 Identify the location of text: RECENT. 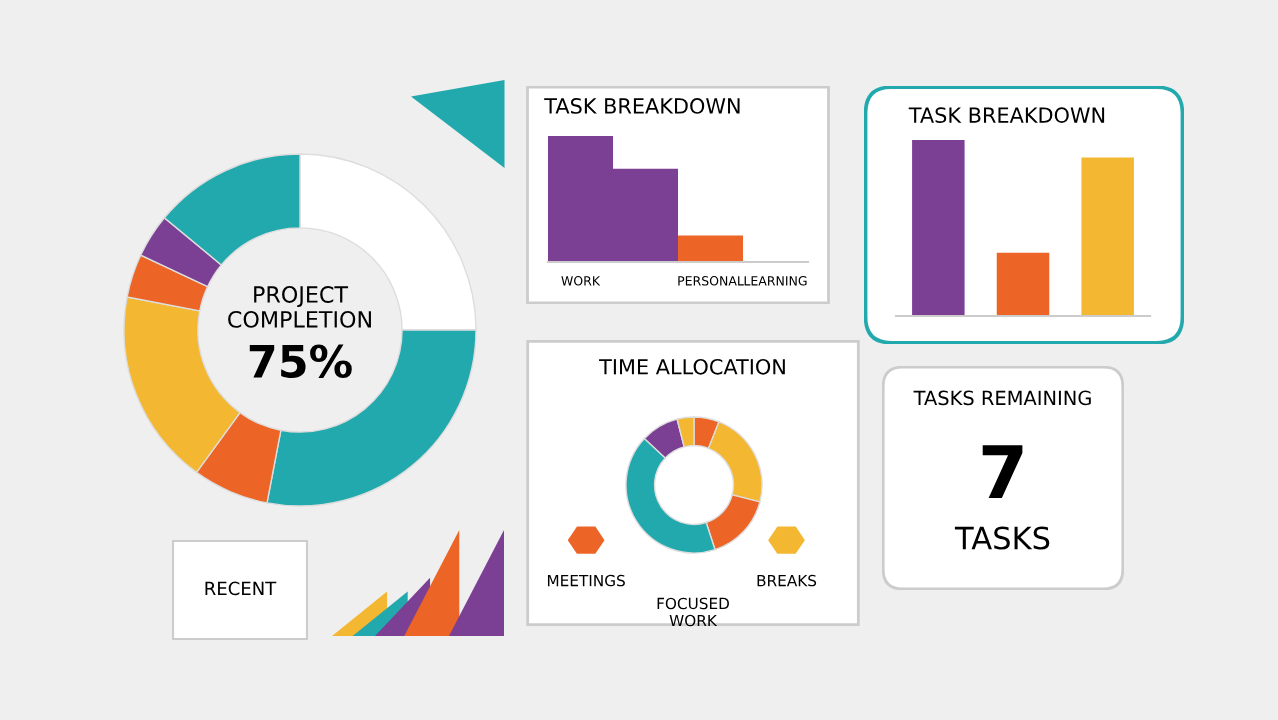
(241, 588).